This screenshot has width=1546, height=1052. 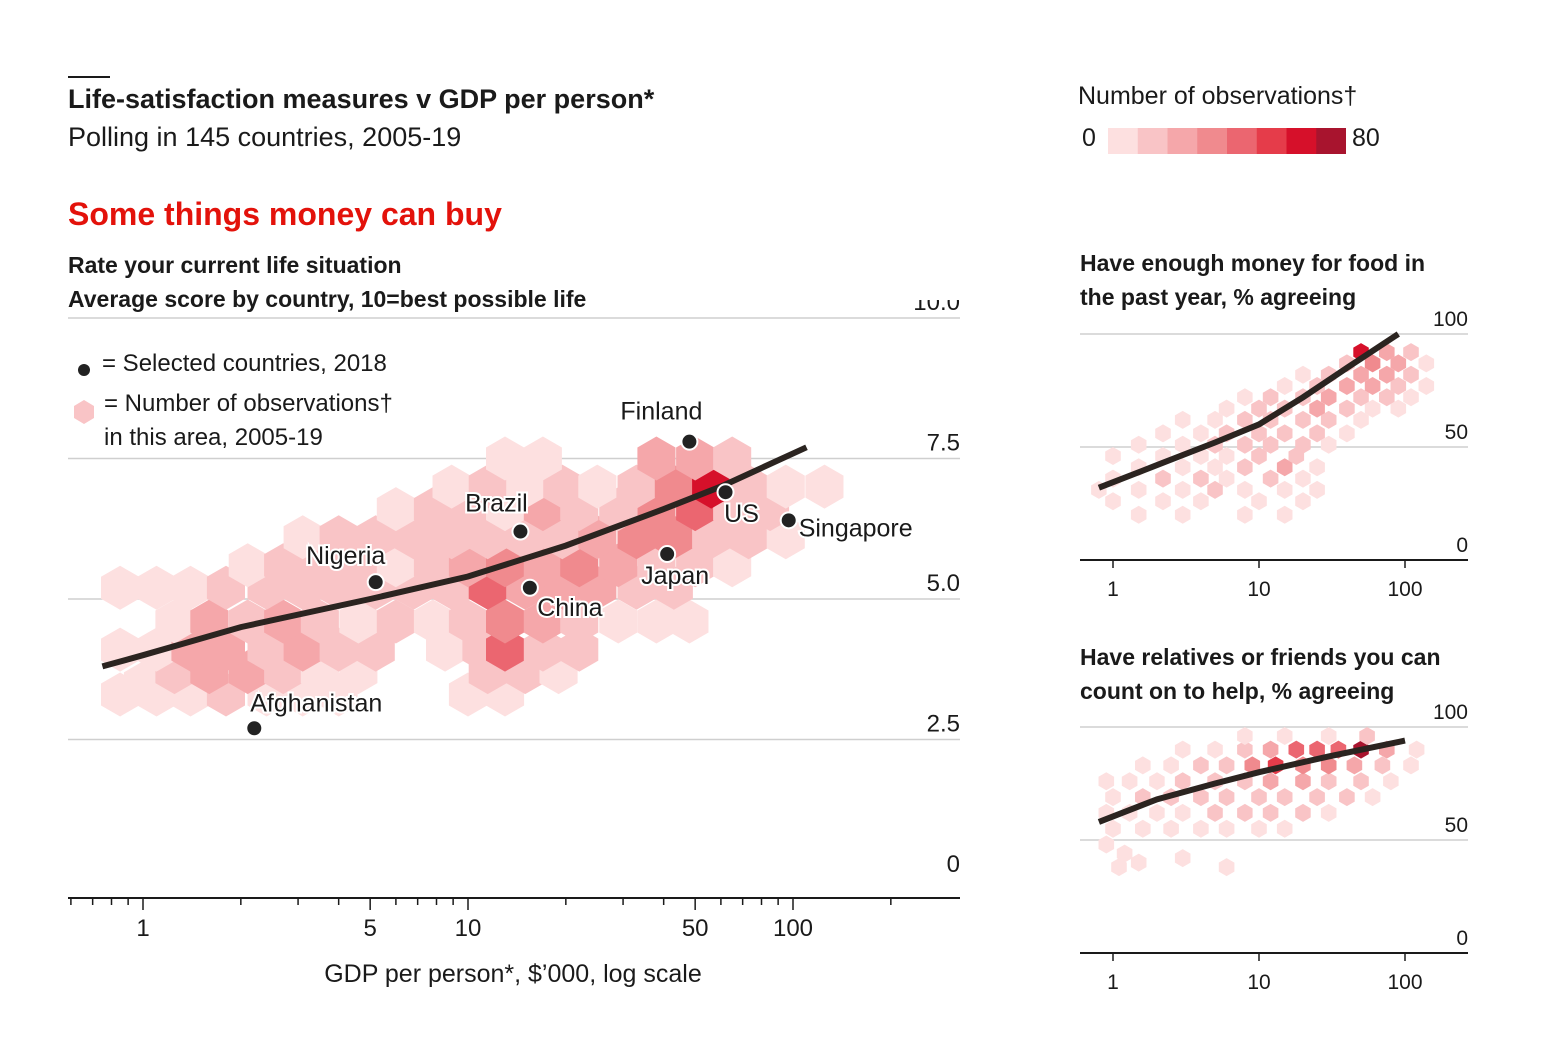 What do you see at coordinates (369, 928) in the screenshot?
I see `x-tick-label: 5` at bounding box center [369, 928].